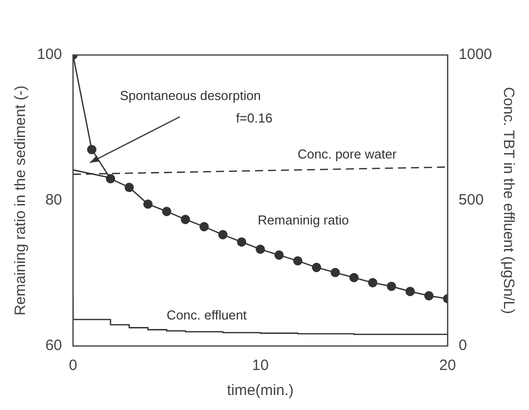  Describe the element at coordinates (73, 365) in the screenshot. I see `x-tick-label: 0` at that location.